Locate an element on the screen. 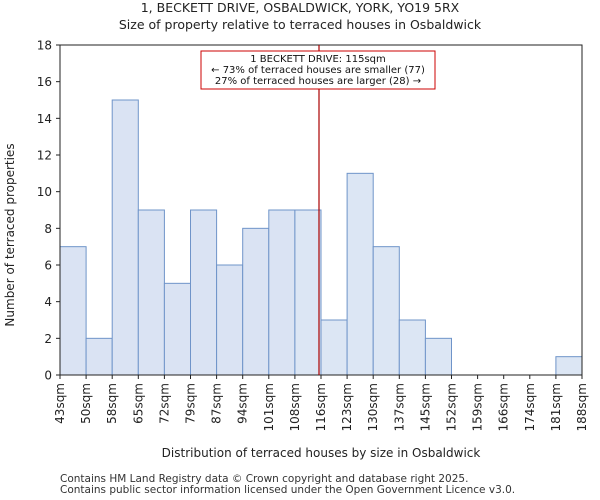 This screenshot has height=500, width=600. y-tick-label: 10 is located at coordinates (44, 192).